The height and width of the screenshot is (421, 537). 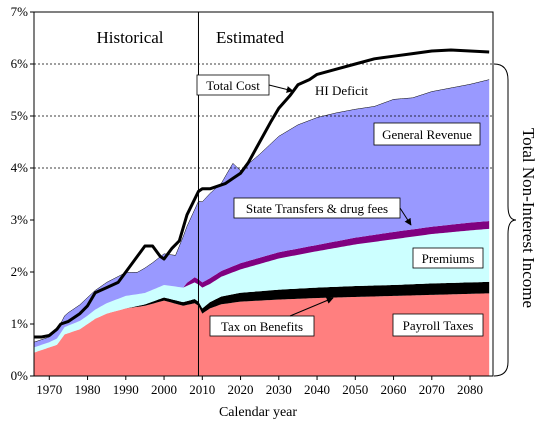 I want to click on annotation-tax-on-benefits-box, so click(x=262, y=326).